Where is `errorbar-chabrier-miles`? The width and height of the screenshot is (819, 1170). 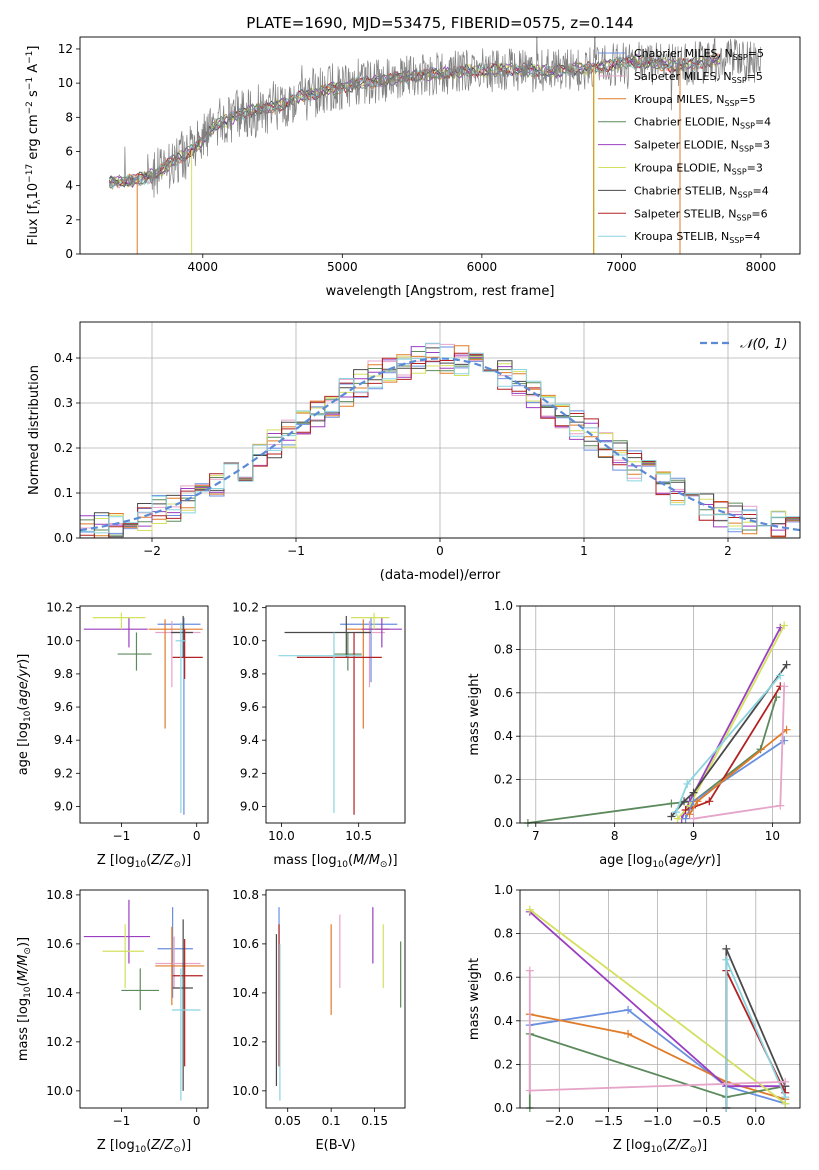
errorbar-chabrier-miles is located at coordinates (175, 952).